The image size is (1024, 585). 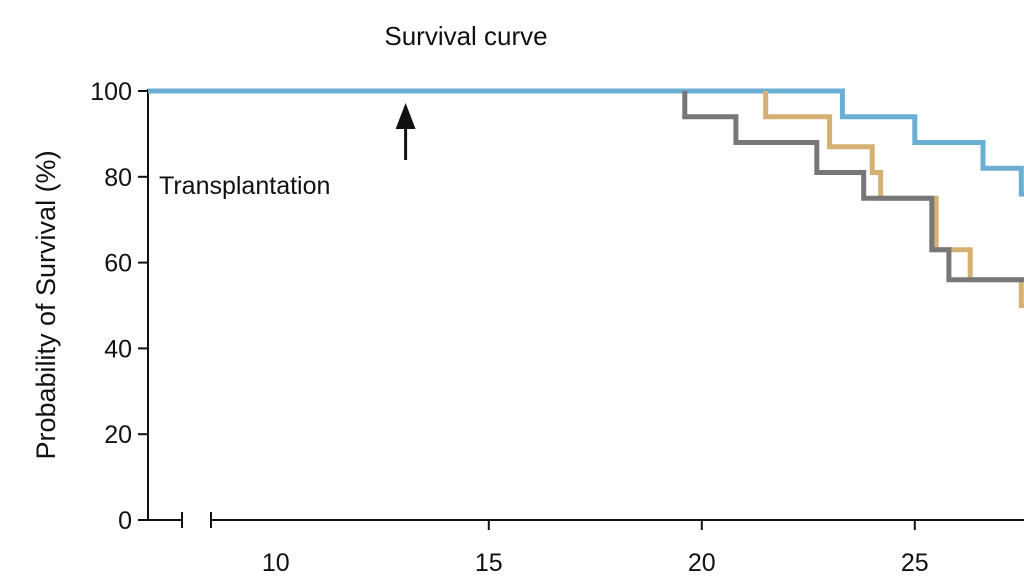 What do you see at coordinates (276, 563) in the screenshot?
I see `x-tick-label: 10` at bounding box center [276, 563].